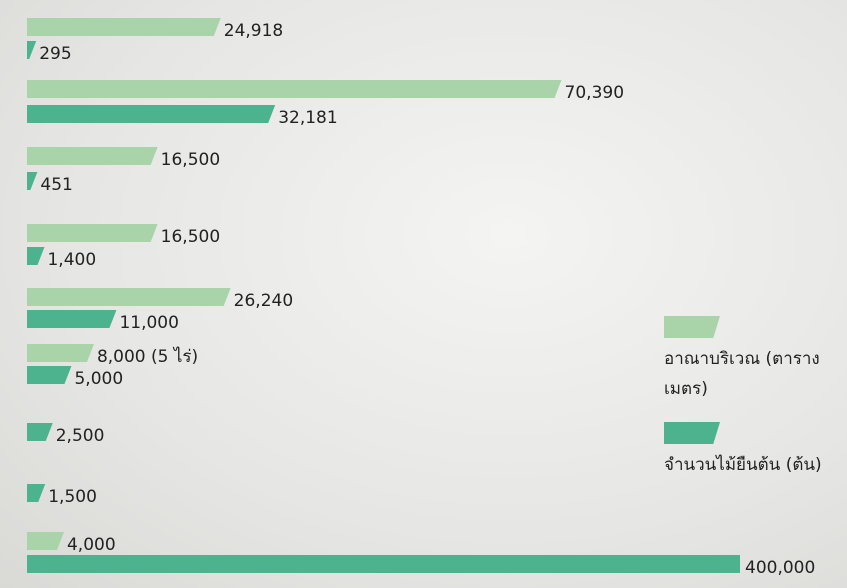 The image size is (847, 588). I want to click on value-label: 70,390, so click(594, 93).